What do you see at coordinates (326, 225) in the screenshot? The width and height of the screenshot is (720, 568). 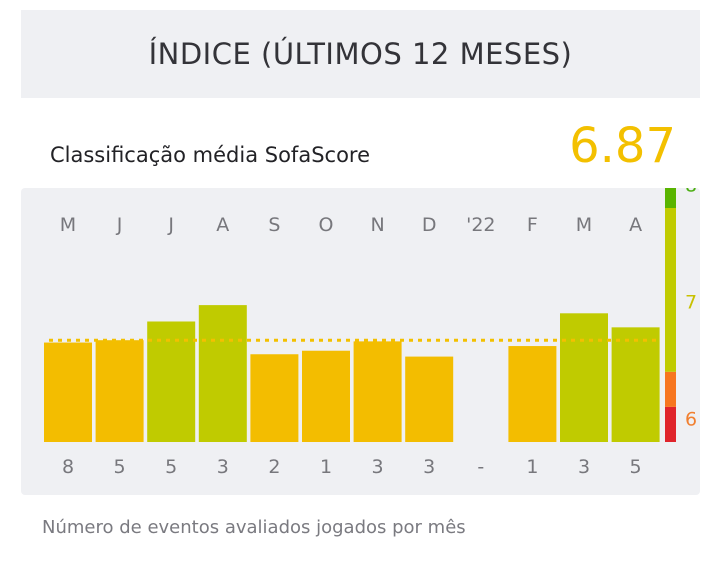 I see `month-label: O` at bounding box center [326, 225].